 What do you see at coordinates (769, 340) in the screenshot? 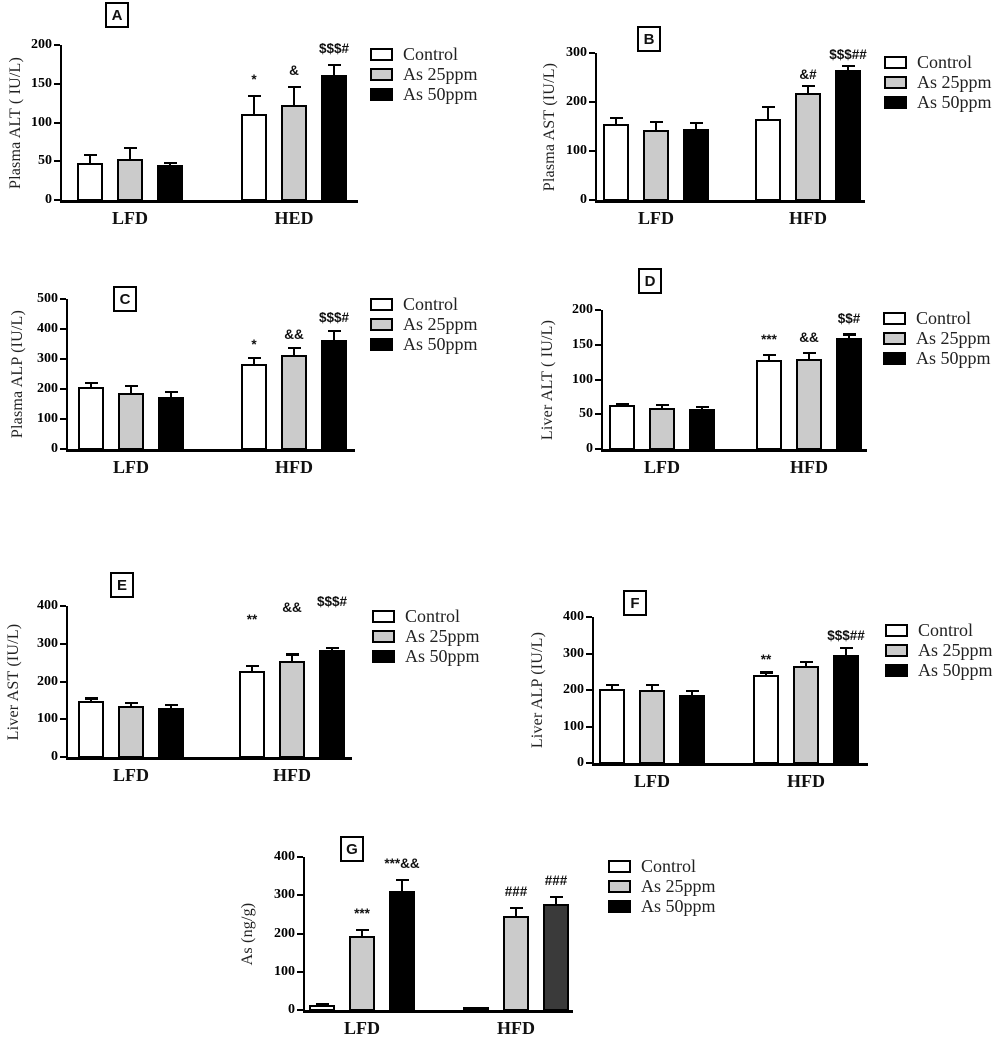
I see `significance-annotation: ***` at bounding box center [769, 340].